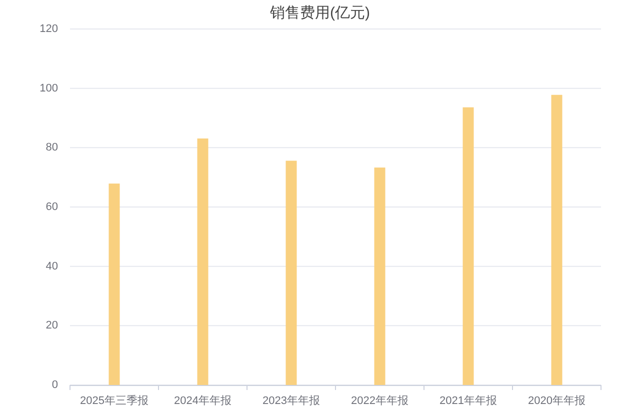 The width and height of the screenshot is (640, 412). I want to click on x-tick-label: 2024年年报, so click(203, 401).